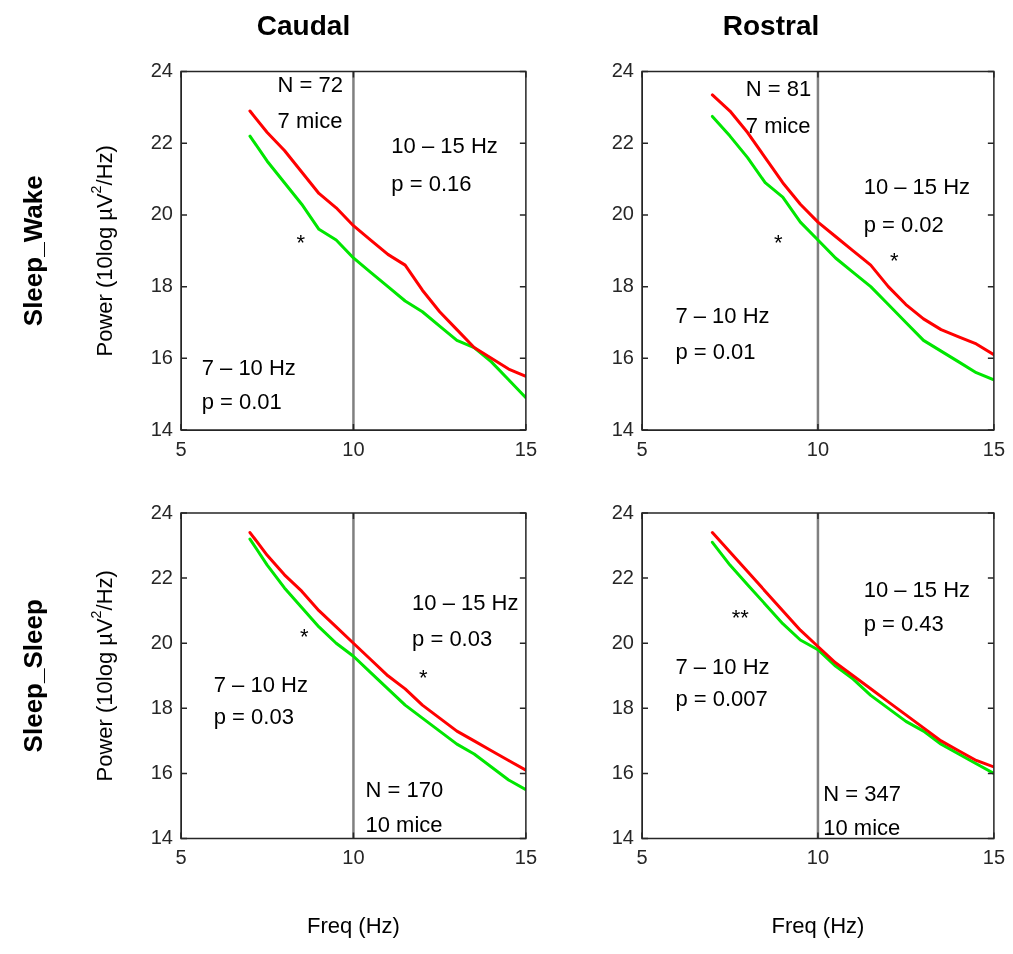 This screenshot has height=954, width=1013. What do you see at coordinates (778, 88) in the screenshot?
I see `annotation: N = 81` at bounding box center [778, 88].